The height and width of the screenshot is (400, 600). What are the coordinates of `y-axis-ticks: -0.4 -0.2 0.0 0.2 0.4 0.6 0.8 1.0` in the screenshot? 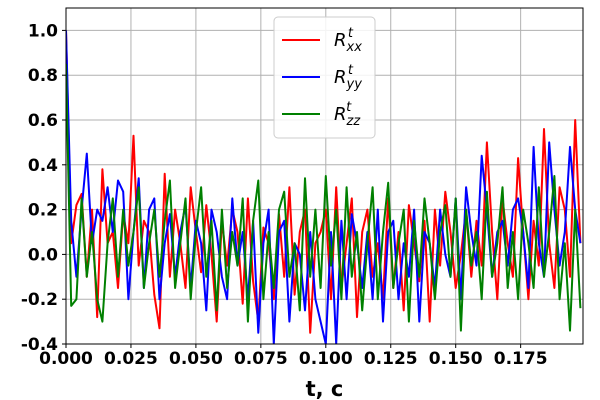 It's located at (43, 188).